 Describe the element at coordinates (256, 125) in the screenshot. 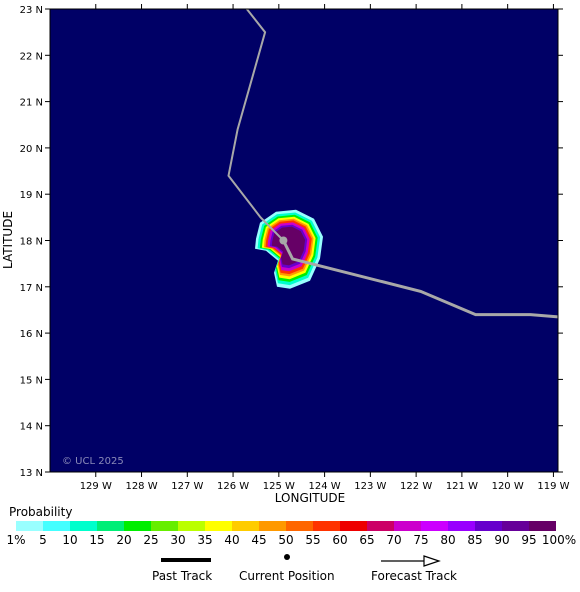

I see `past-track-line` at that location.